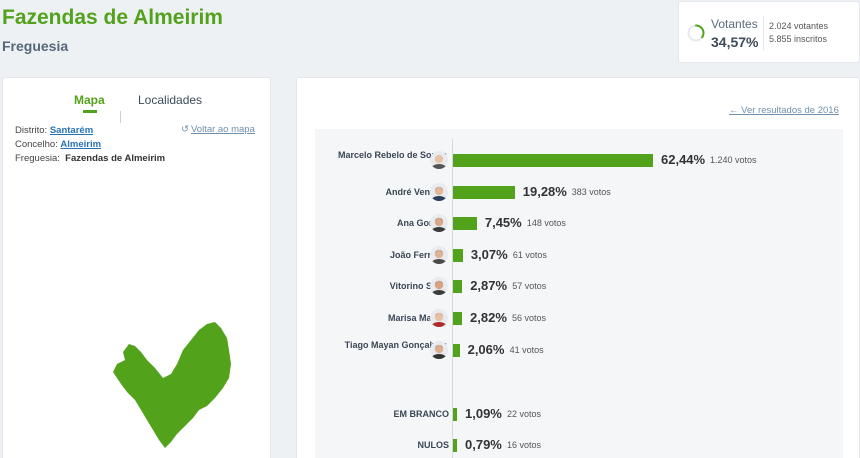 This screenshot has height=458, width=860. I want to click on district-row: Distrito: Santarém, so click(90, 131).